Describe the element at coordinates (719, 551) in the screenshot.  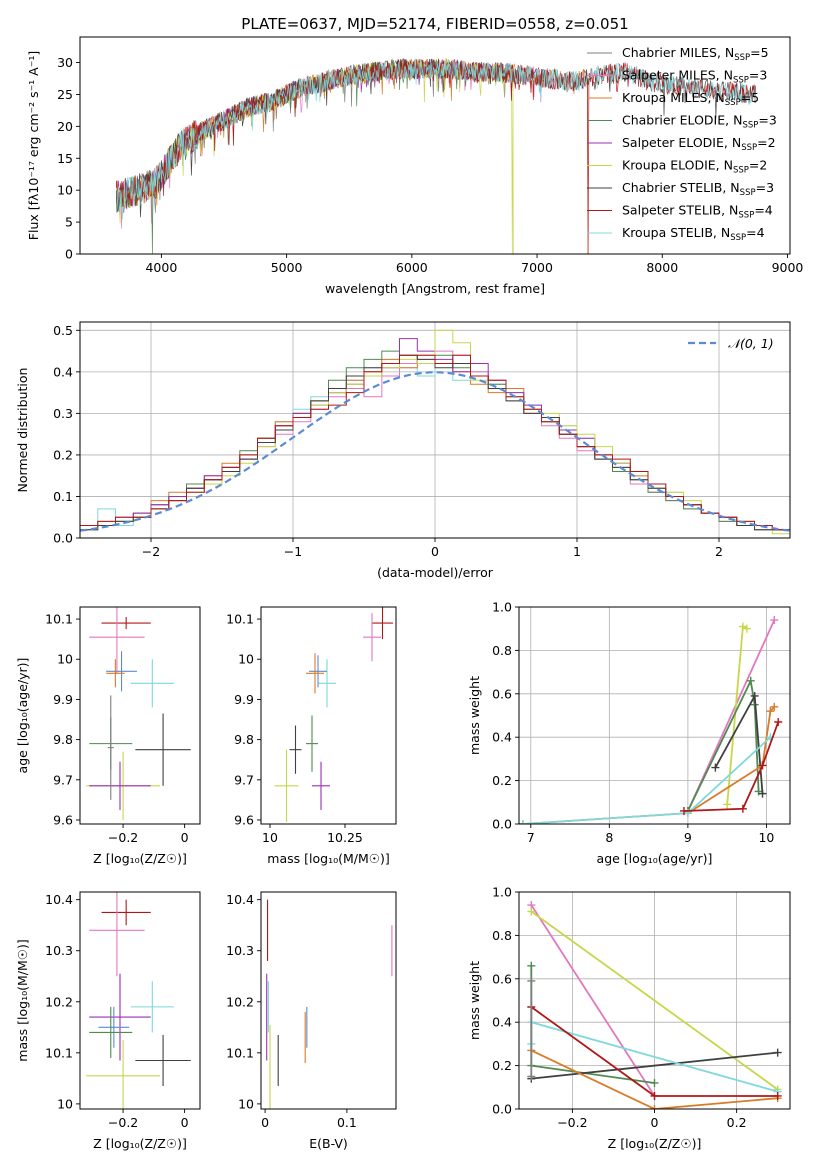
I see `x-tick-label: 2` at that location.